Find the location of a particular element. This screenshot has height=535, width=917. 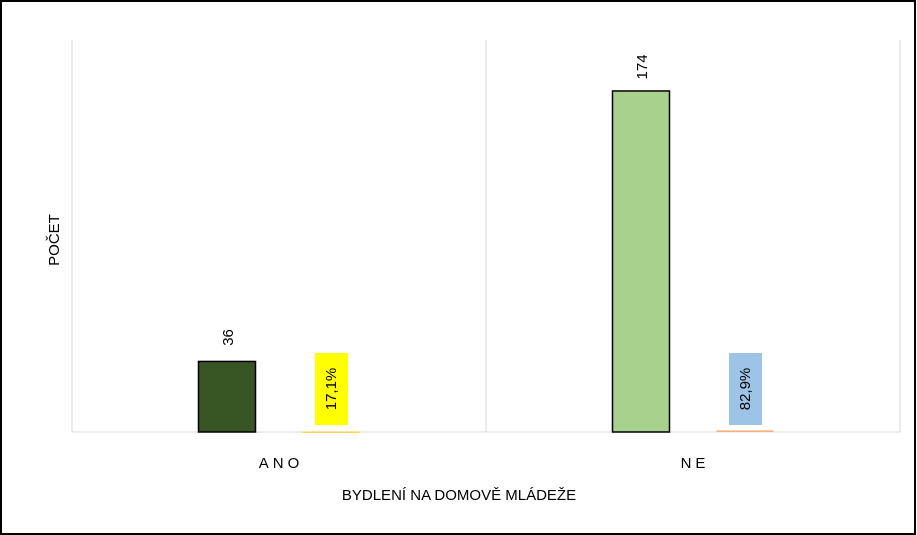

y-axis-title: POČET is located at coordinates (54, 240).